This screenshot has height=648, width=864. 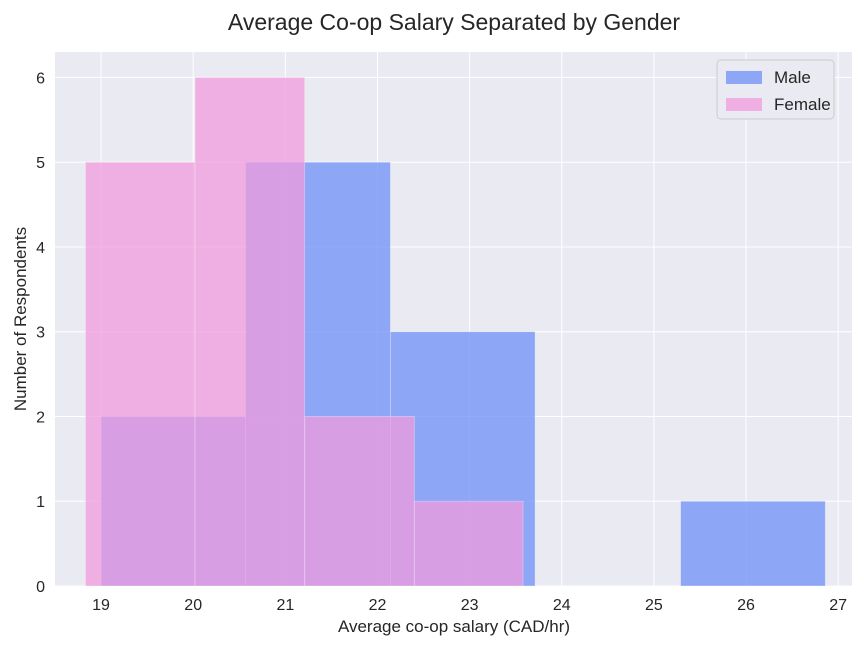 What do you see at coordinates (40, 78) in the screenshot?
I see `y-tick-label: 6` at bounding box center [40, 78].